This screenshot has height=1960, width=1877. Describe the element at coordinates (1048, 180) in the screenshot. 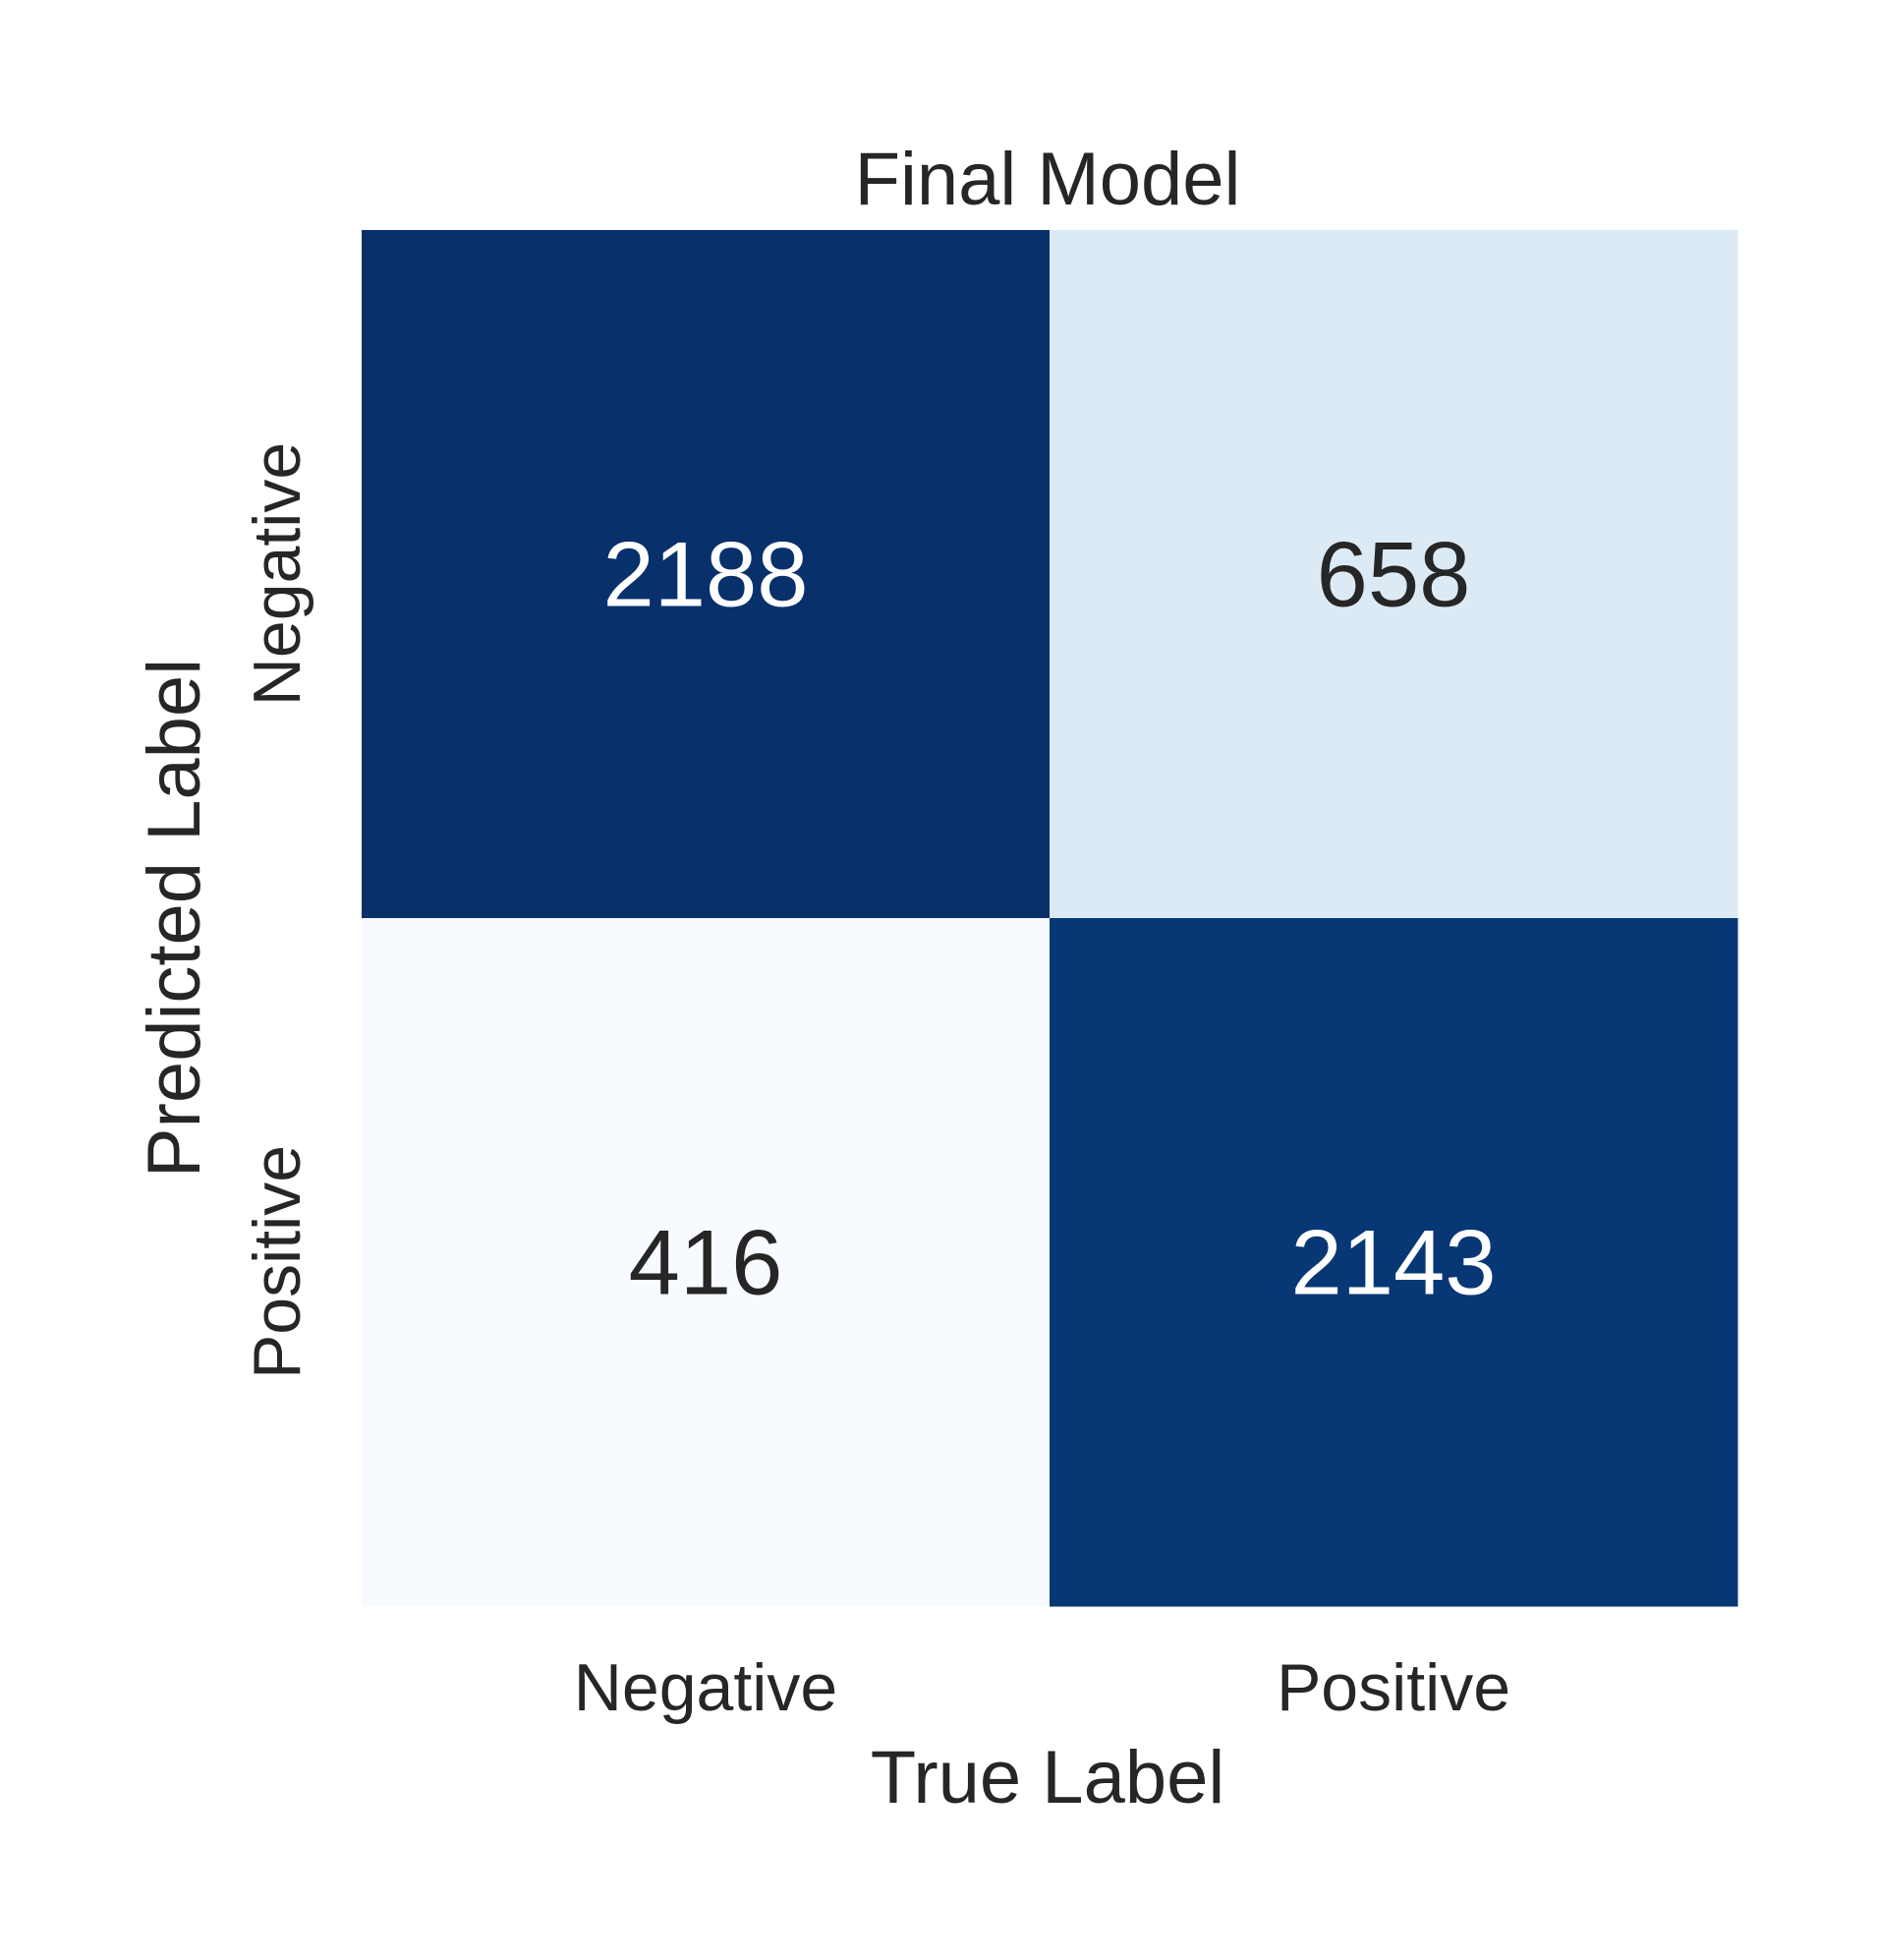

I see `chart-title: Final Model` at that location.